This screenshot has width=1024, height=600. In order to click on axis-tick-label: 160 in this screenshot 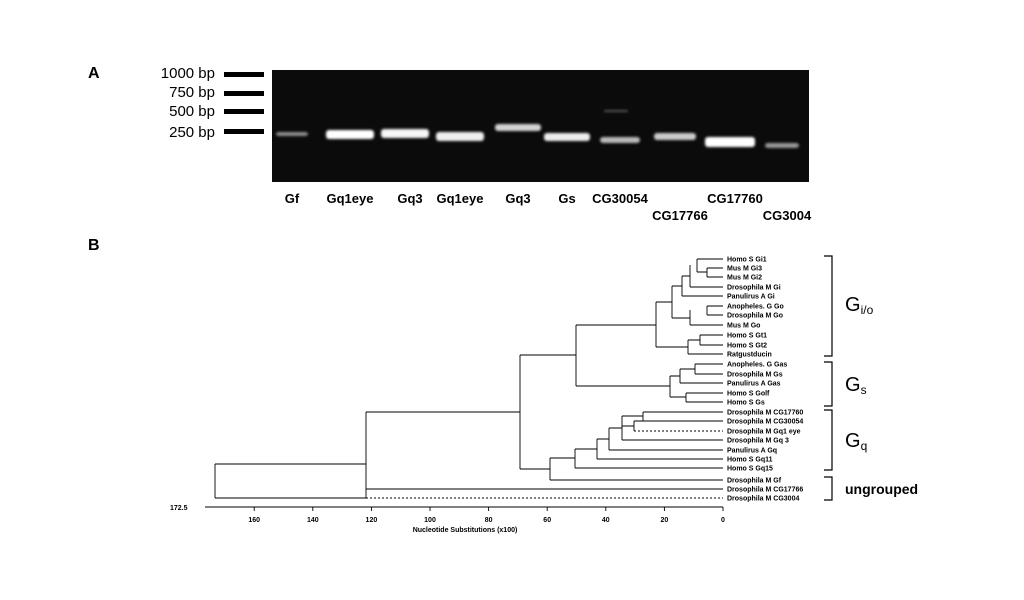, I will do `click(254, 520)`.